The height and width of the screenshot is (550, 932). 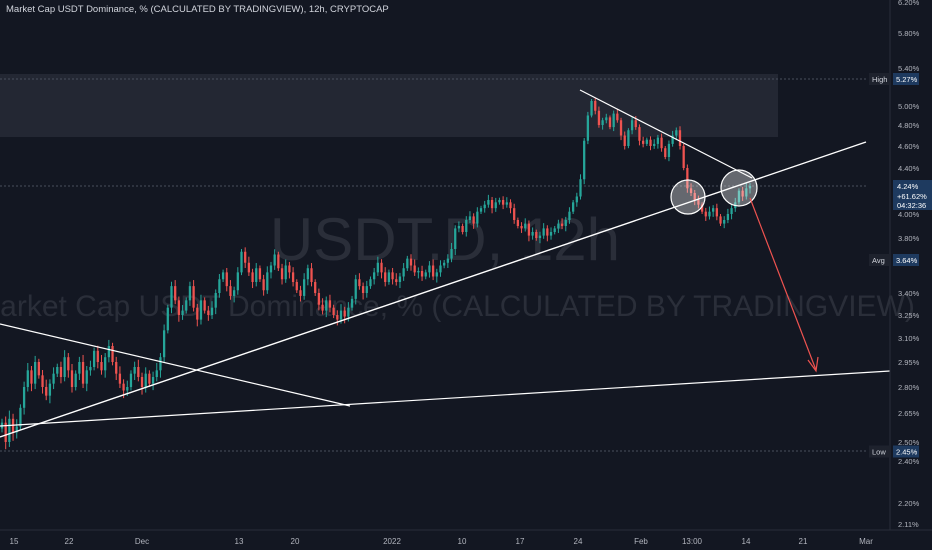 I want to click on price-label-value: 2.45%, so click(x=907, y=452).